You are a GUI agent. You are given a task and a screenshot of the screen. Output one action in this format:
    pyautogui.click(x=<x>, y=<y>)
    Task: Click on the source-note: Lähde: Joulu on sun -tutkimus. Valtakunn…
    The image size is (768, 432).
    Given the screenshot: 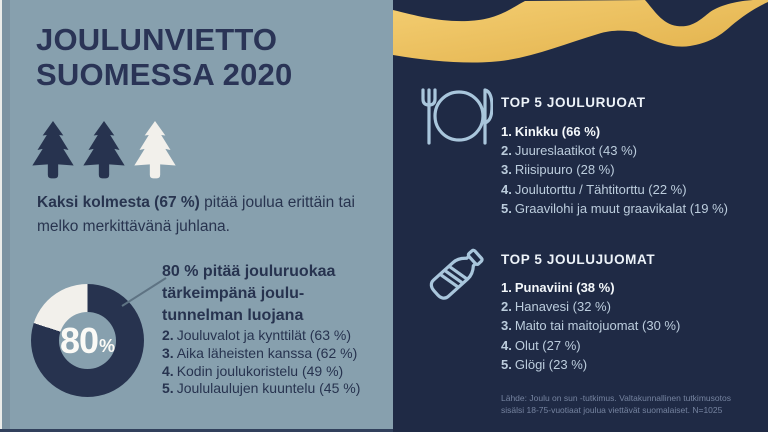 What is the action you would take?
    pyautogui.click(x=616, y=404)
    